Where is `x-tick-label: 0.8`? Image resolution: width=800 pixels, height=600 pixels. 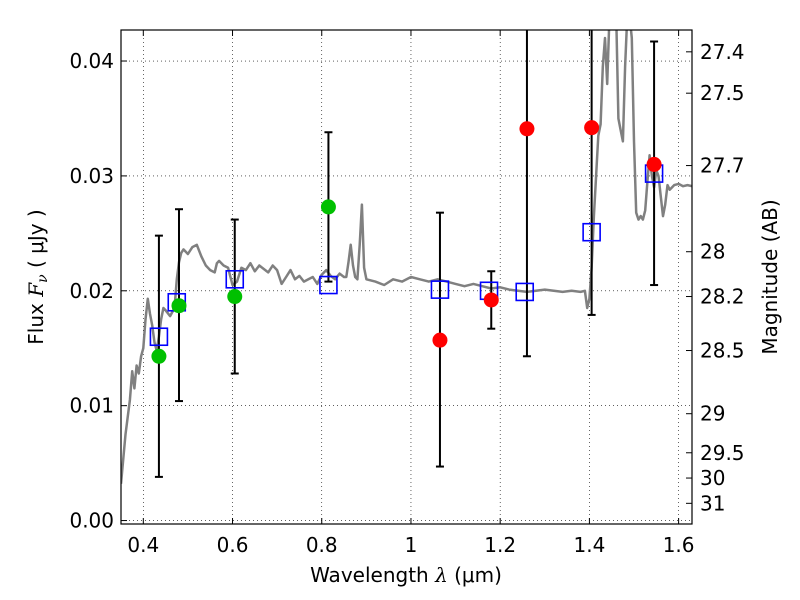
x-tick-label: 0.8 is located at coordinates (322, 545).